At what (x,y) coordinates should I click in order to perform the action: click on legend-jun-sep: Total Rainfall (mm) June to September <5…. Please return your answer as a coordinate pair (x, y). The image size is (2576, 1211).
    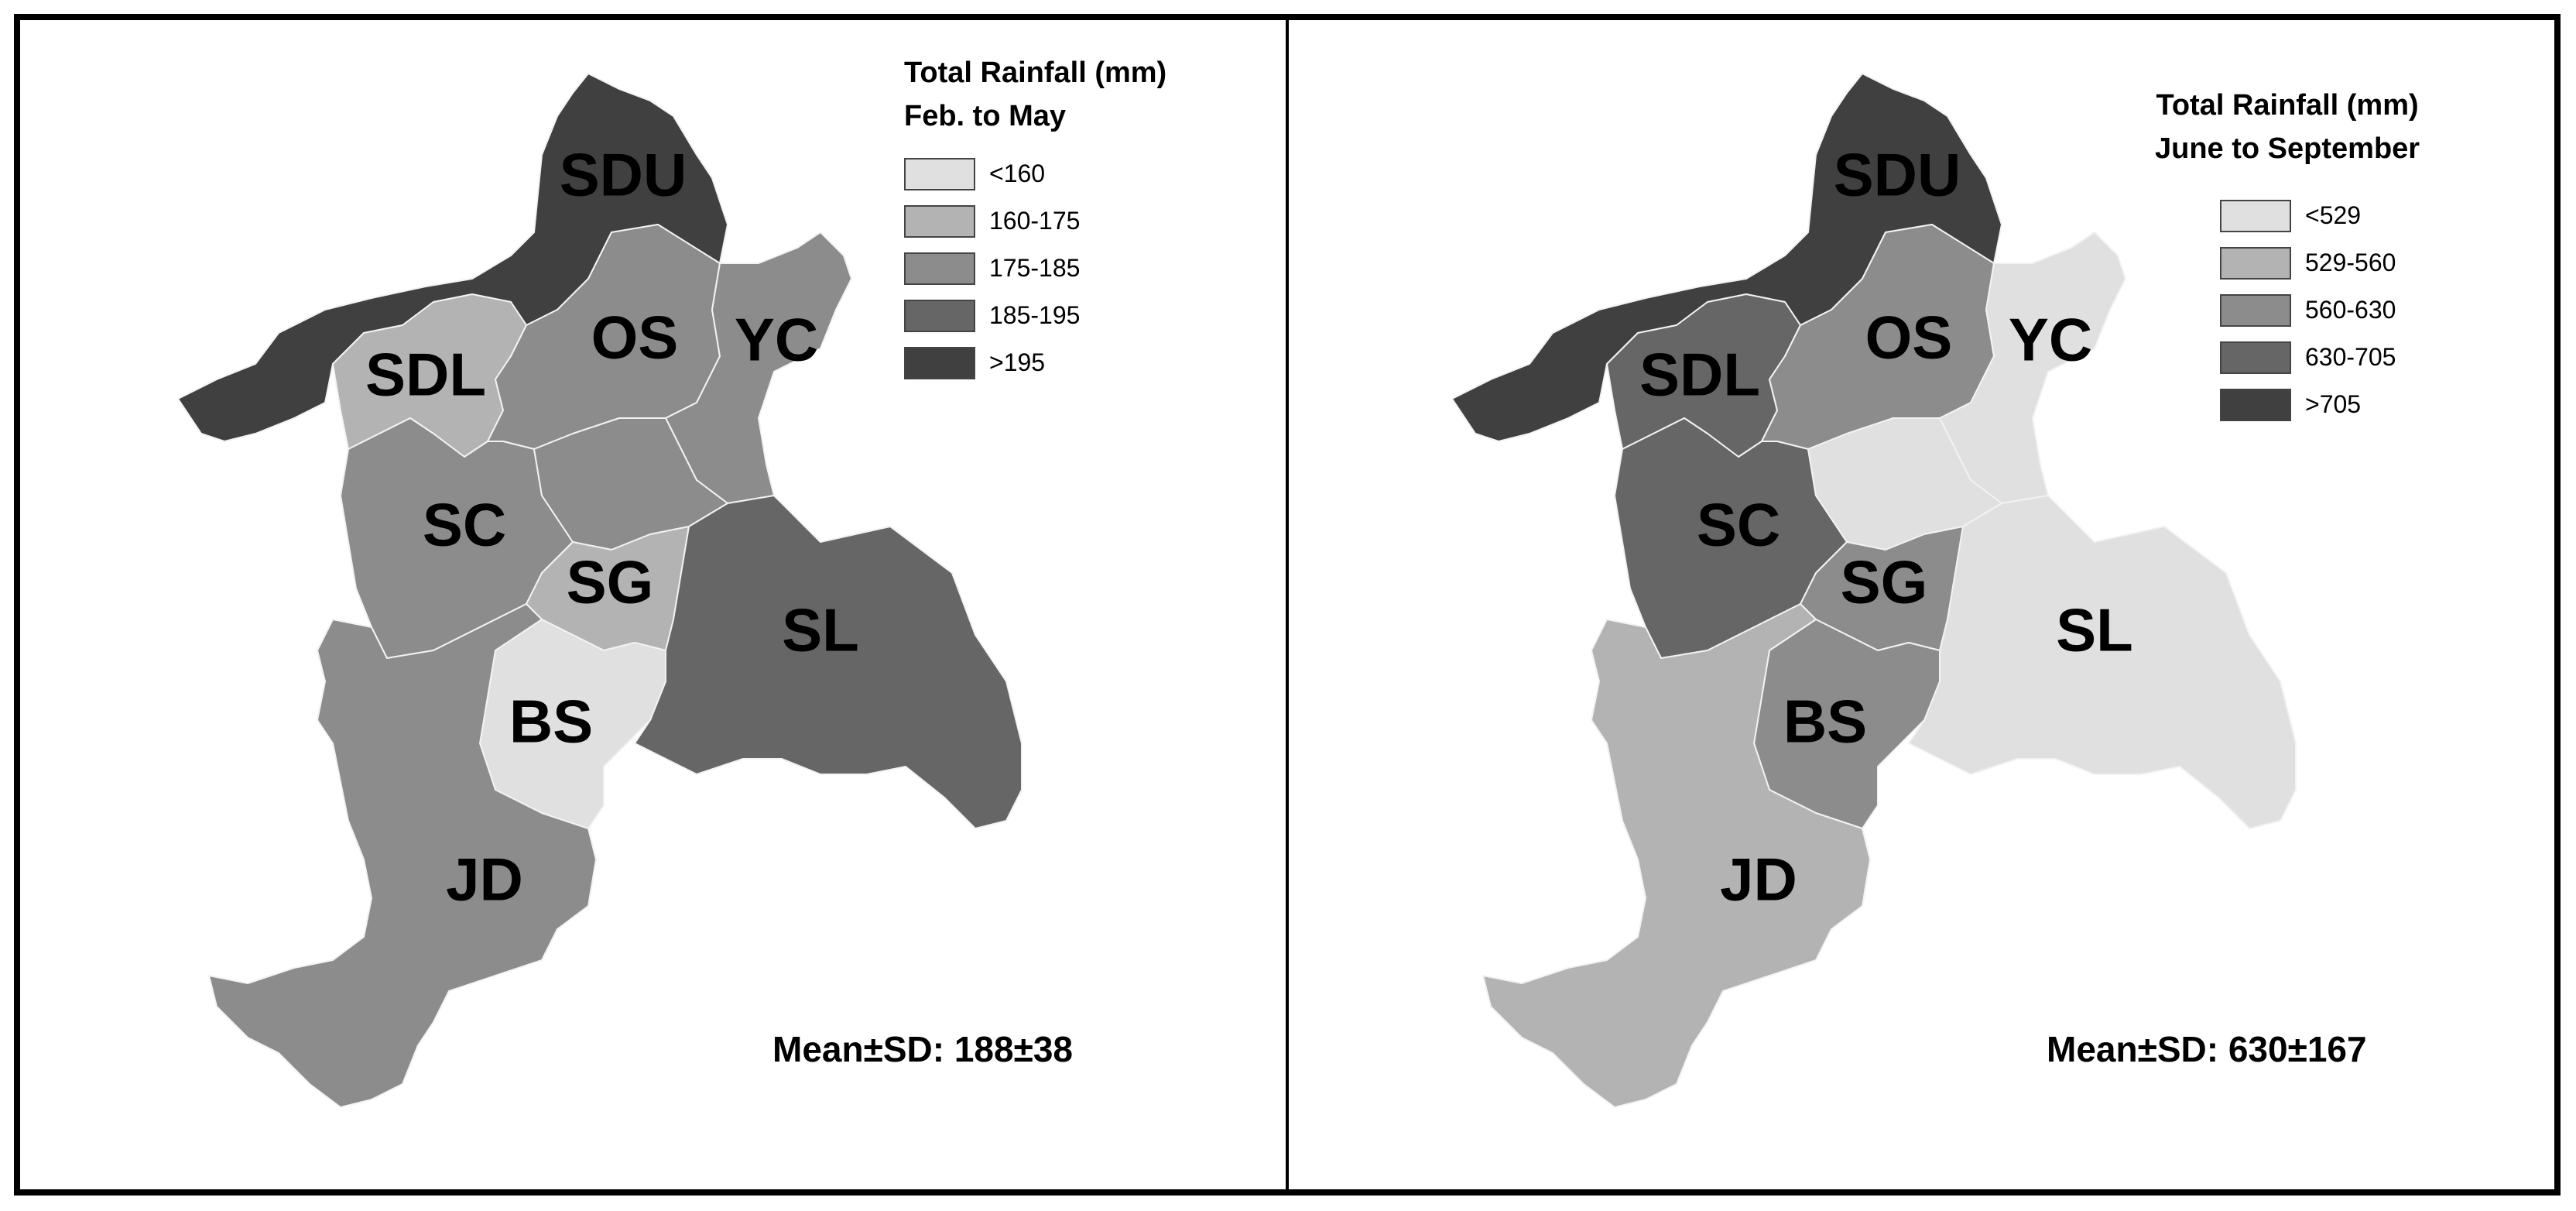
    Looking at the image, I should click on (2288, 256).